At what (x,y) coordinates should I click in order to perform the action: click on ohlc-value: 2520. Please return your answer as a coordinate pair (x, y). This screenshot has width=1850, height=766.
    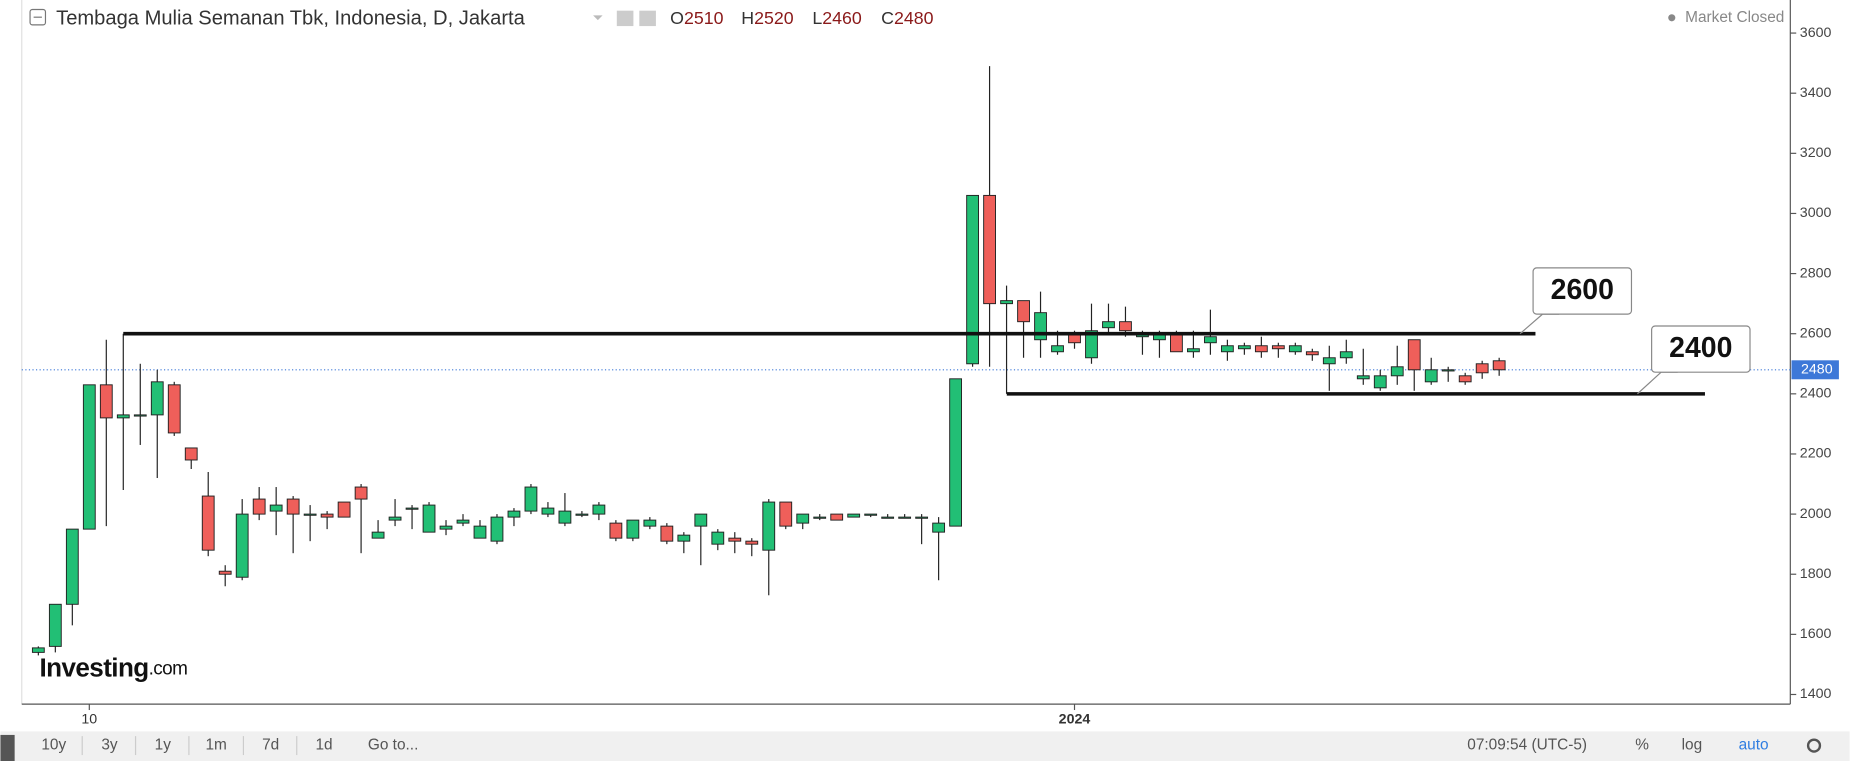
    Looking at the image, I should click on (774, 18).